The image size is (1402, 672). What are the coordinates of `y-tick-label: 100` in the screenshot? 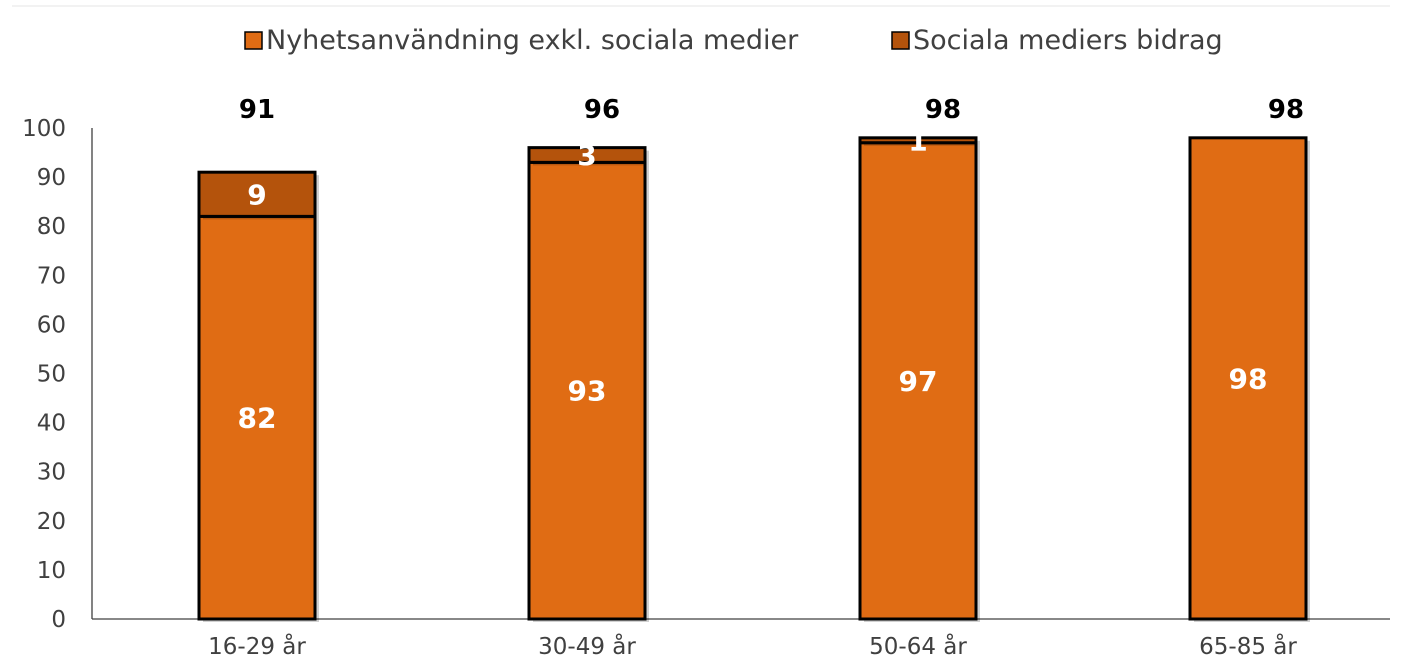 It's located at (44, 129).